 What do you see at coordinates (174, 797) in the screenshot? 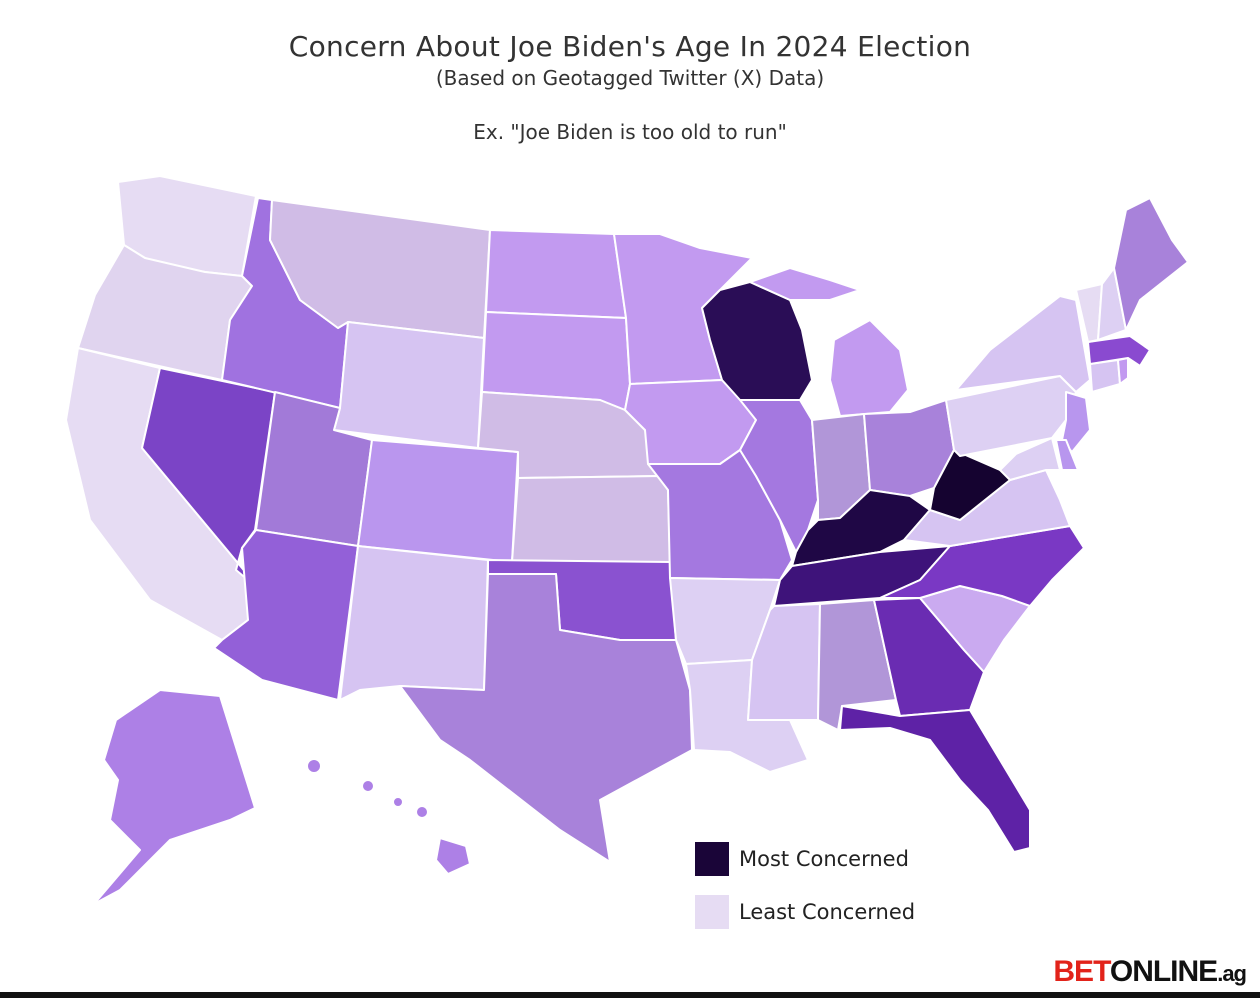
I see `state-alaska` at bounding box center [174, 797].